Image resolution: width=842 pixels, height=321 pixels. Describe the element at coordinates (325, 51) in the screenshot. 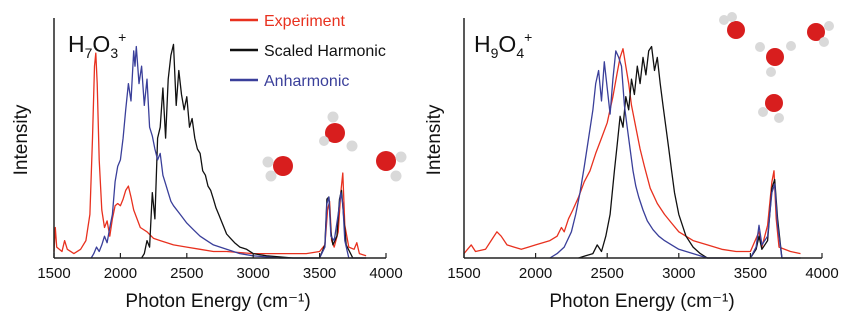

I see `legend-label-scaled-harmonic: Scaled Harmonic` at that location.